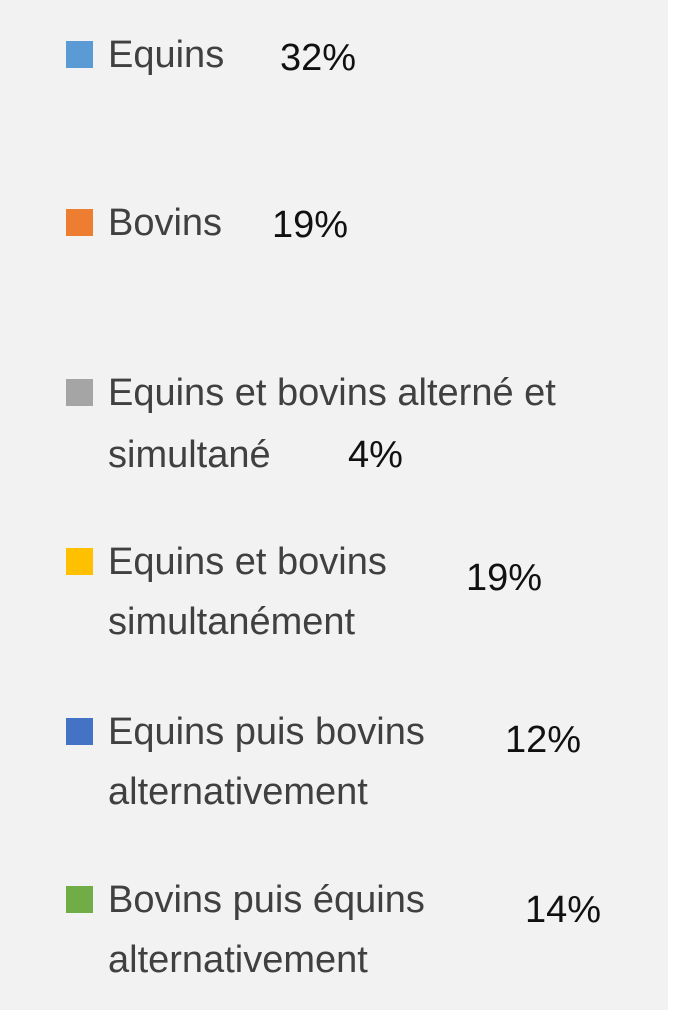  Describe the element at coordinates (166, 55) in the screenshot. I see `legend-label: Equins` at that location.